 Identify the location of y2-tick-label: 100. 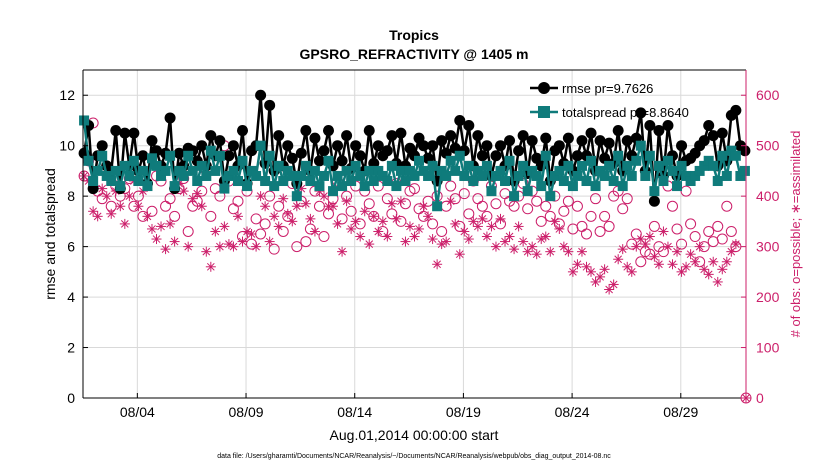
(768, 348).